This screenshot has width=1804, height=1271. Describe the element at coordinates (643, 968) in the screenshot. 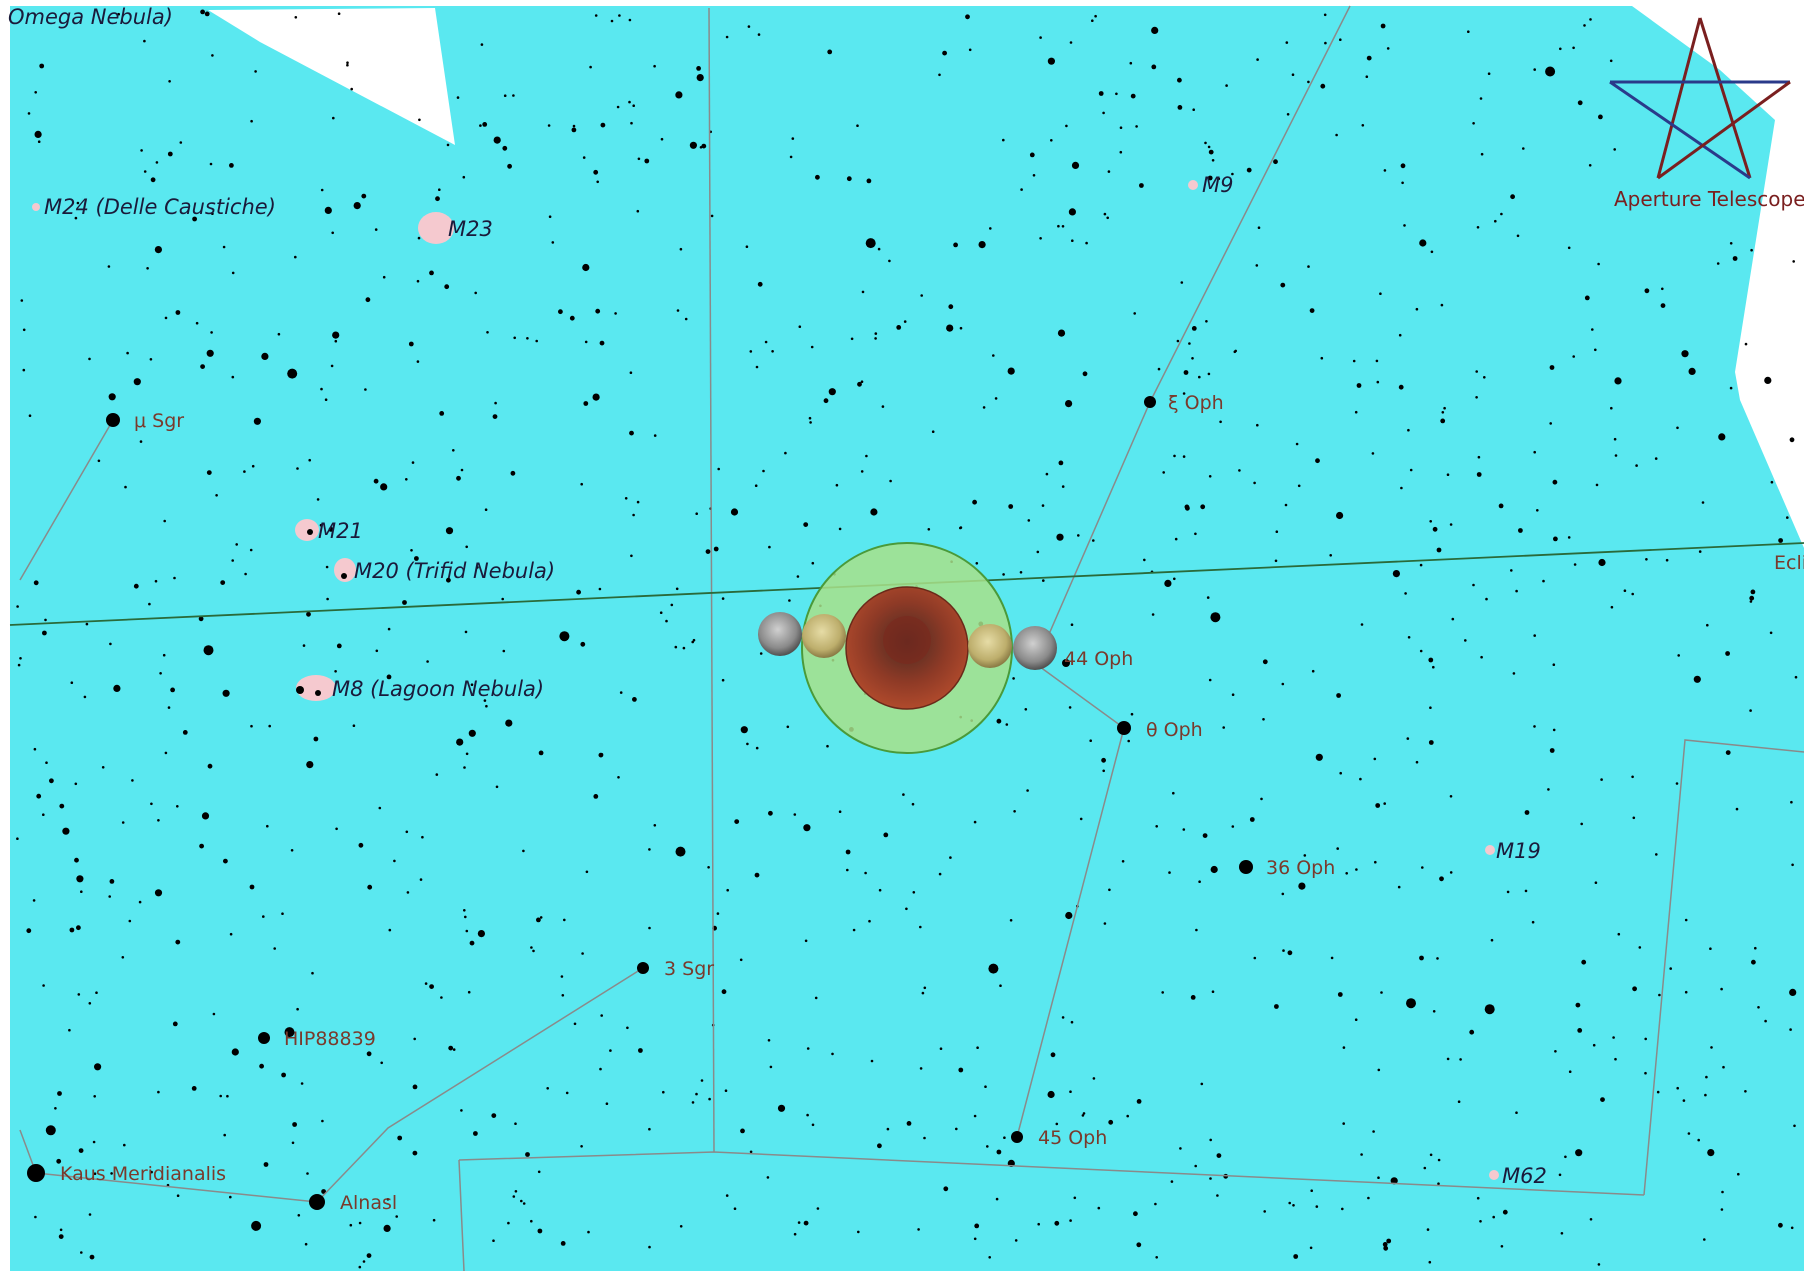

I see `star-3-sgr` at that location.